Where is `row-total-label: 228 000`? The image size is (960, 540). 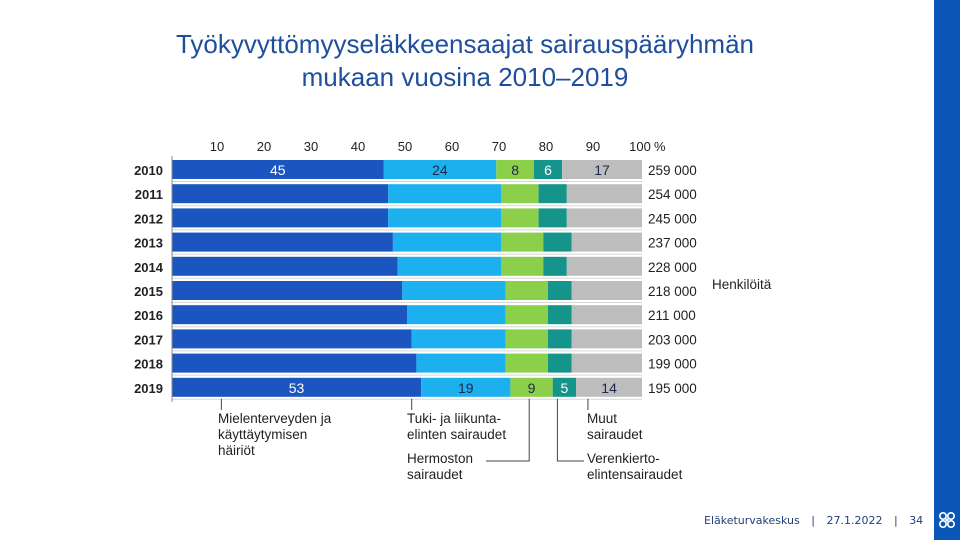 row-total-label: 228 000 is located at coordinates (672, 267).